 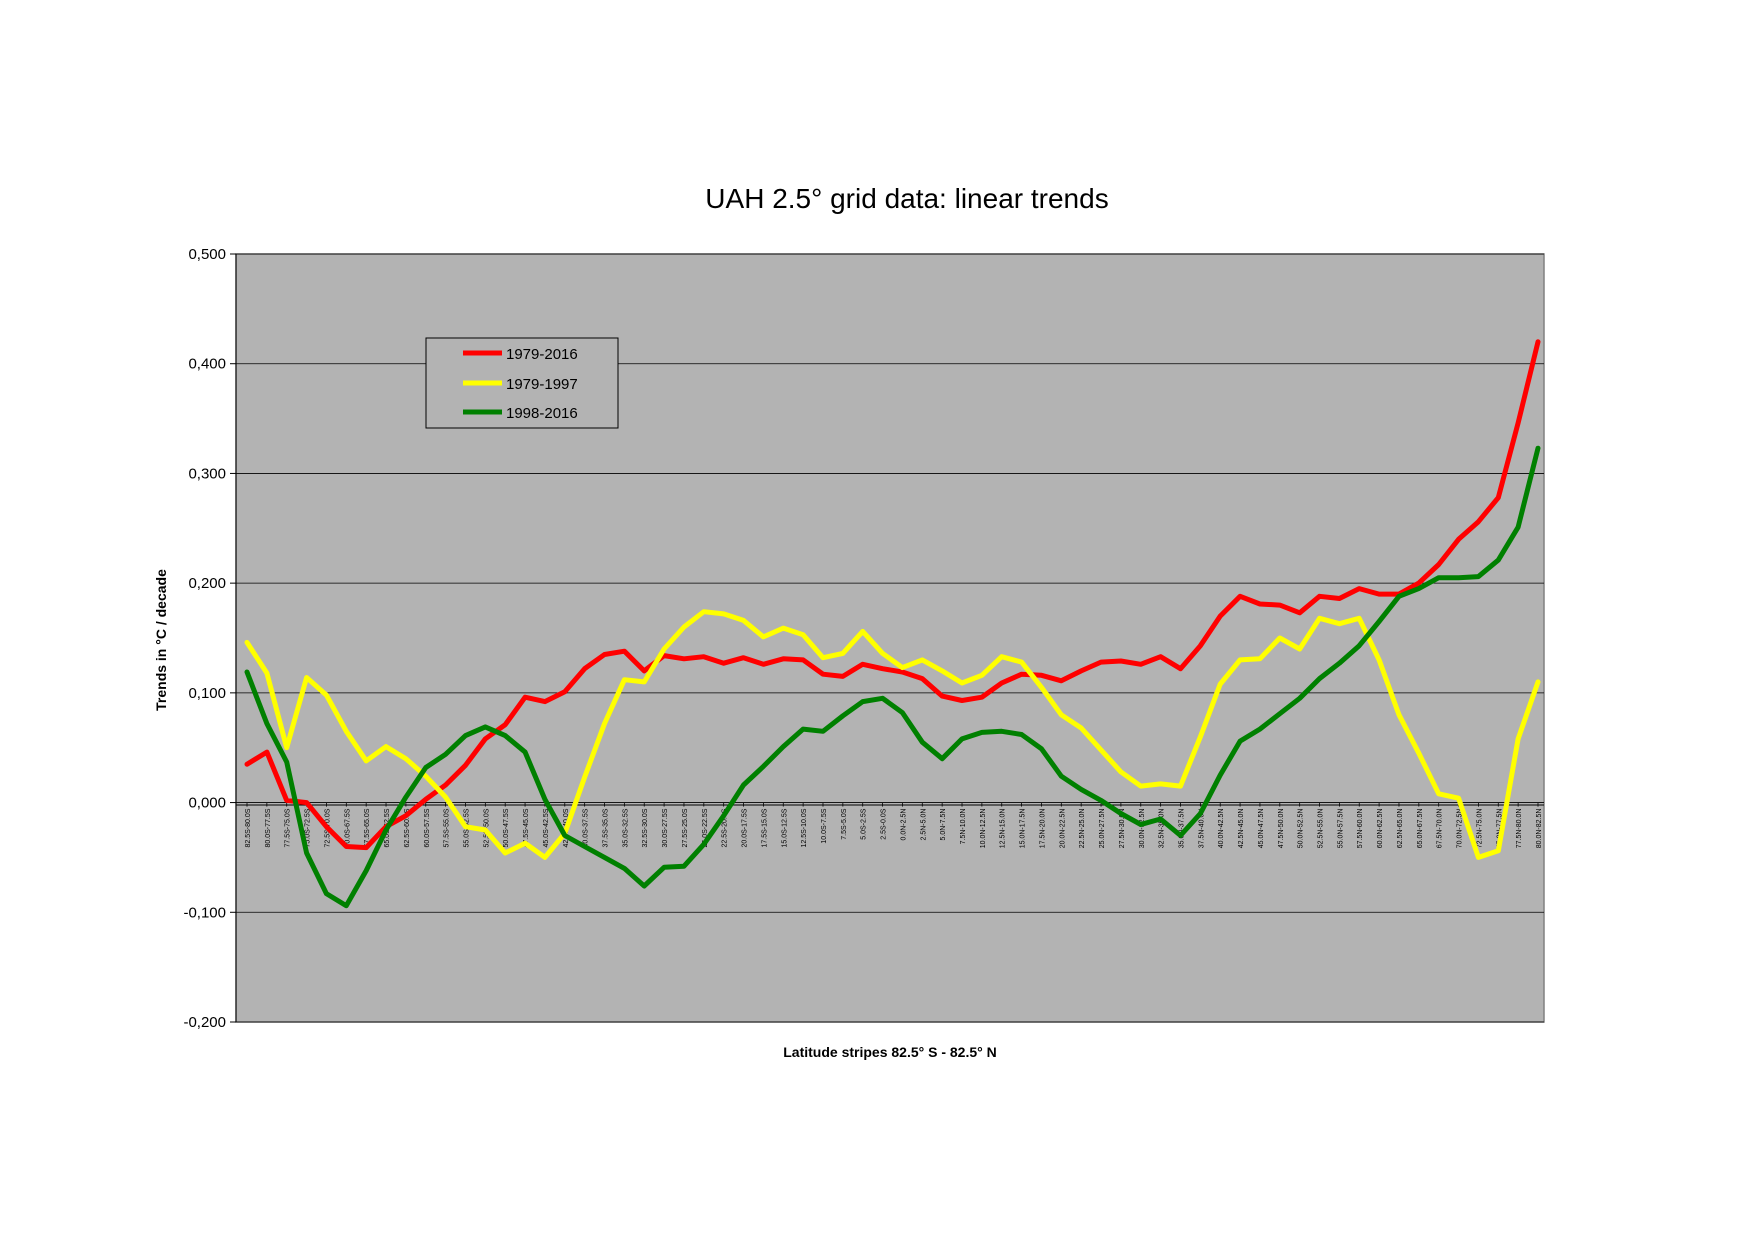 I want to click on x-tick-label: 77.5N-80.0N, so click(x=1519, y=829).